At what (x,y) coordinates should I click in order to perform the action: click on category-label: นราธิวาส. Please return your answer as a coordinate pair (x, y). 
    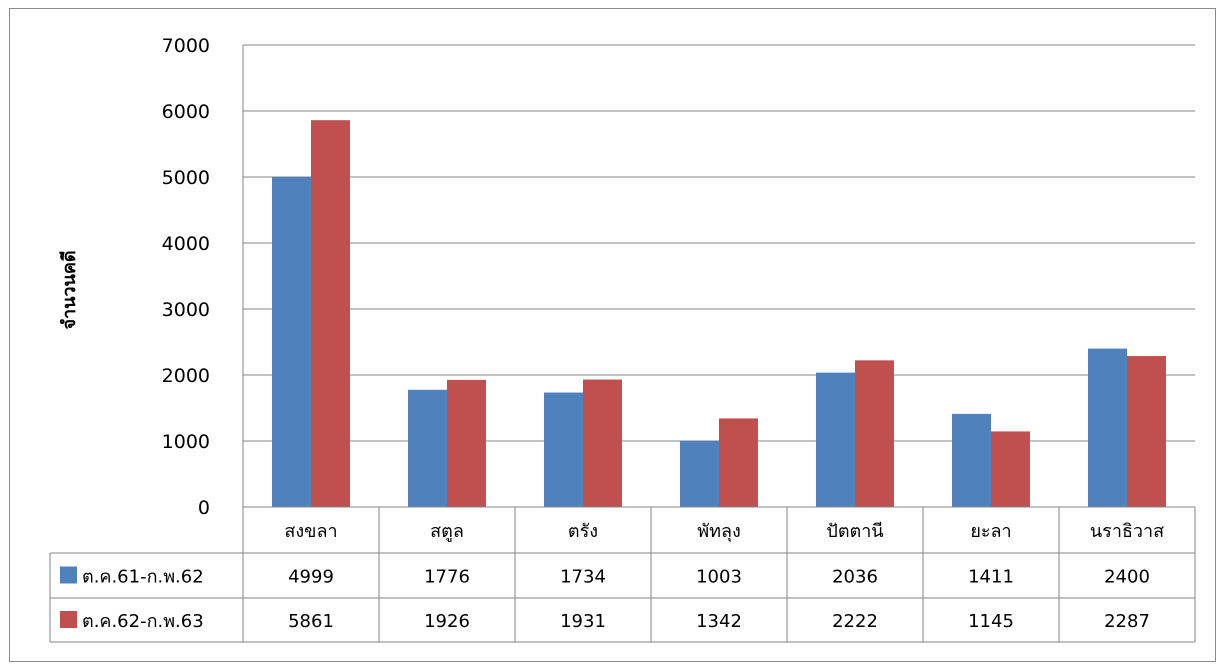
    Looking at the image, I should click on (1127, 531).